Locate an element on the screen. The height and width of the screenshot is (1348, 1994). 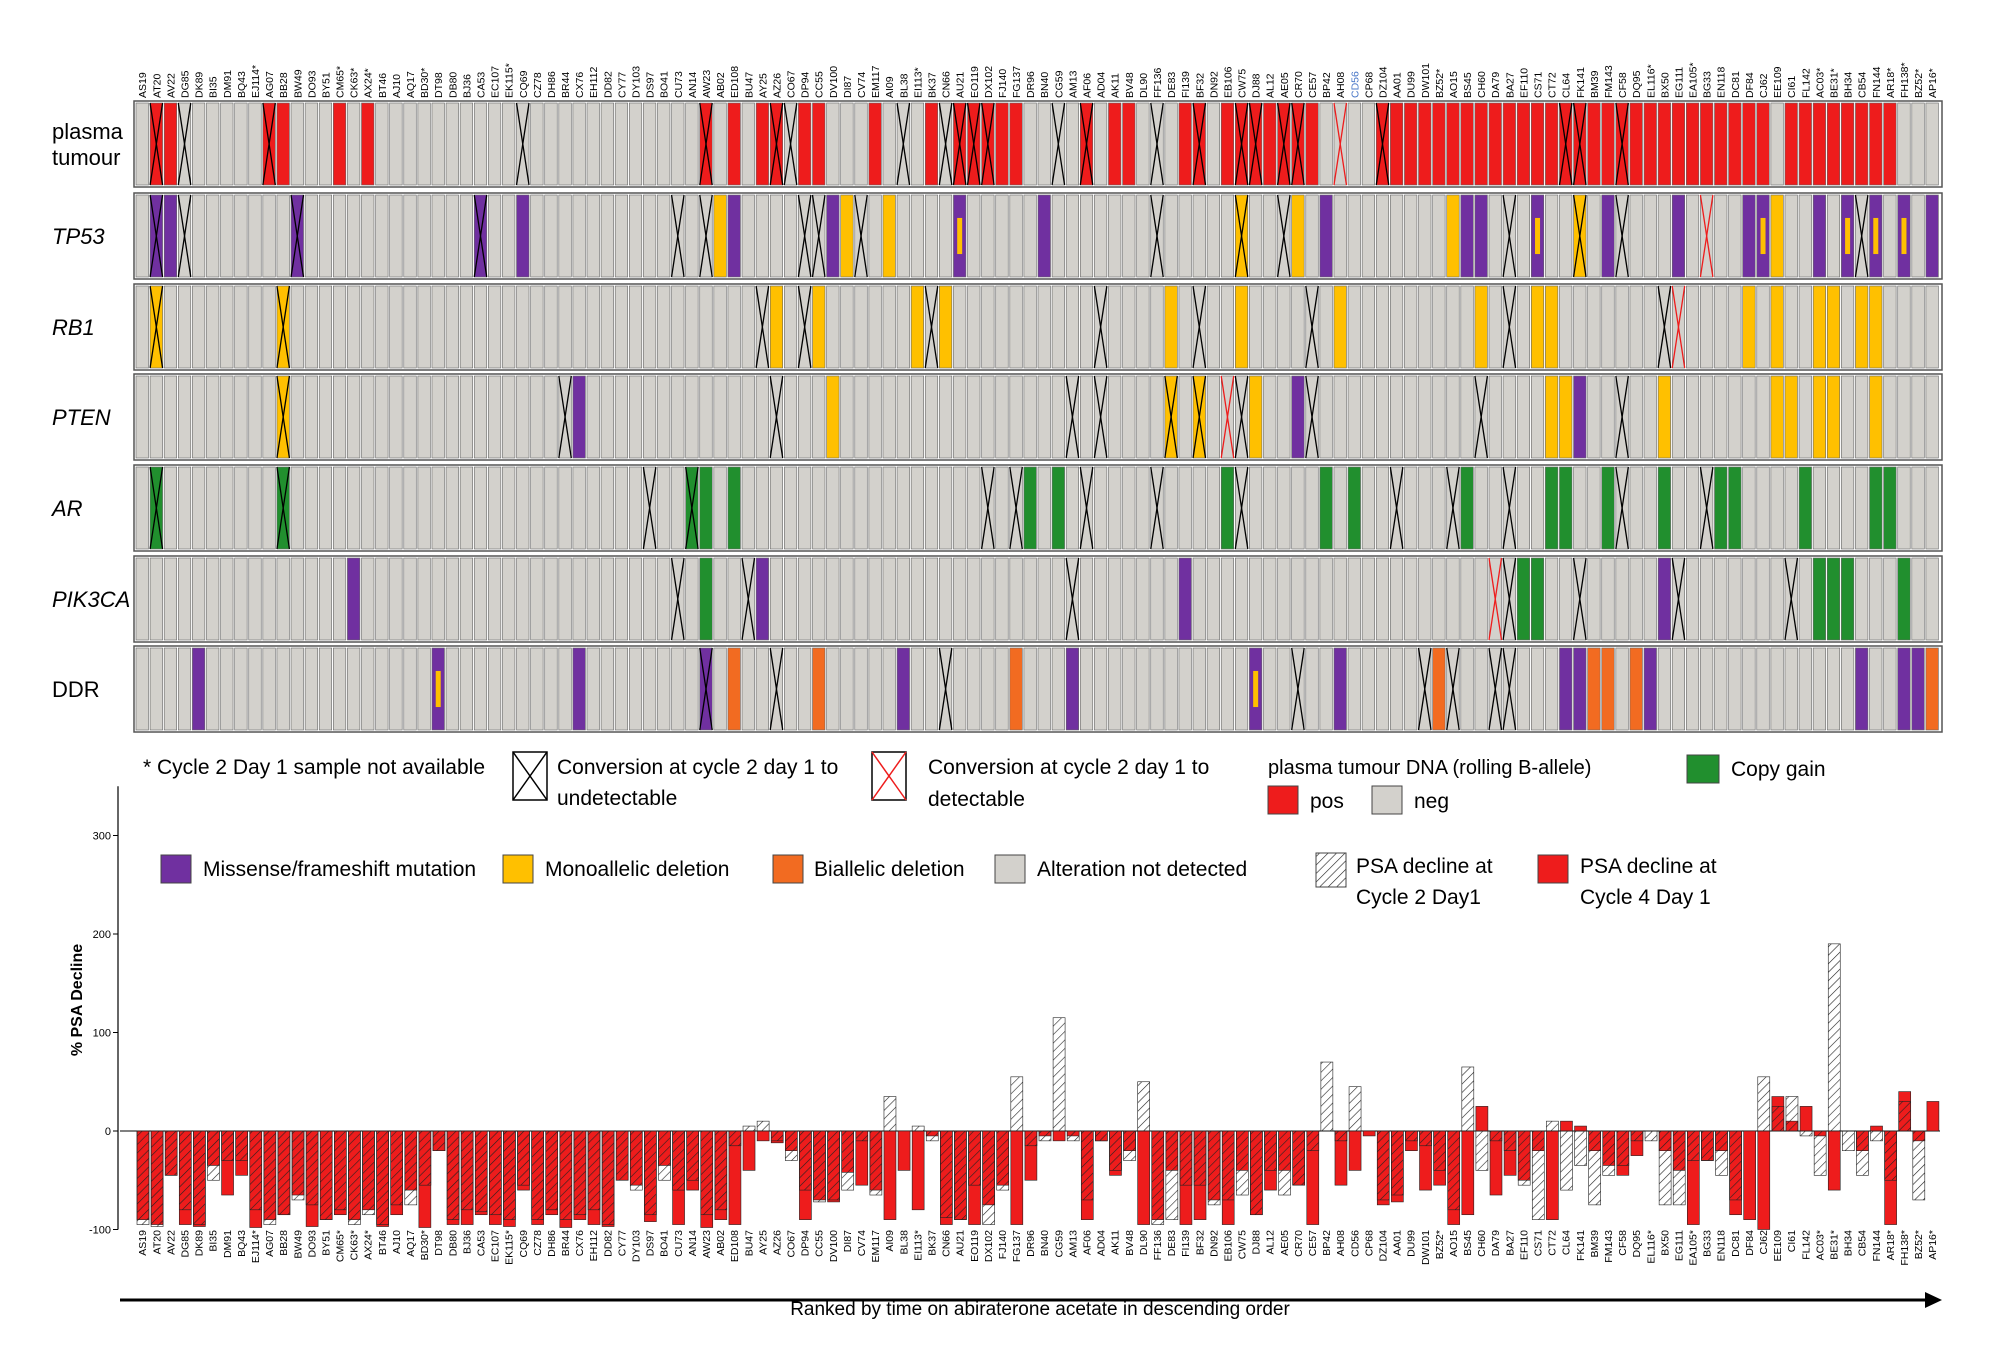
top-patient-label: CR70 is located at coordinates (1299, 84).